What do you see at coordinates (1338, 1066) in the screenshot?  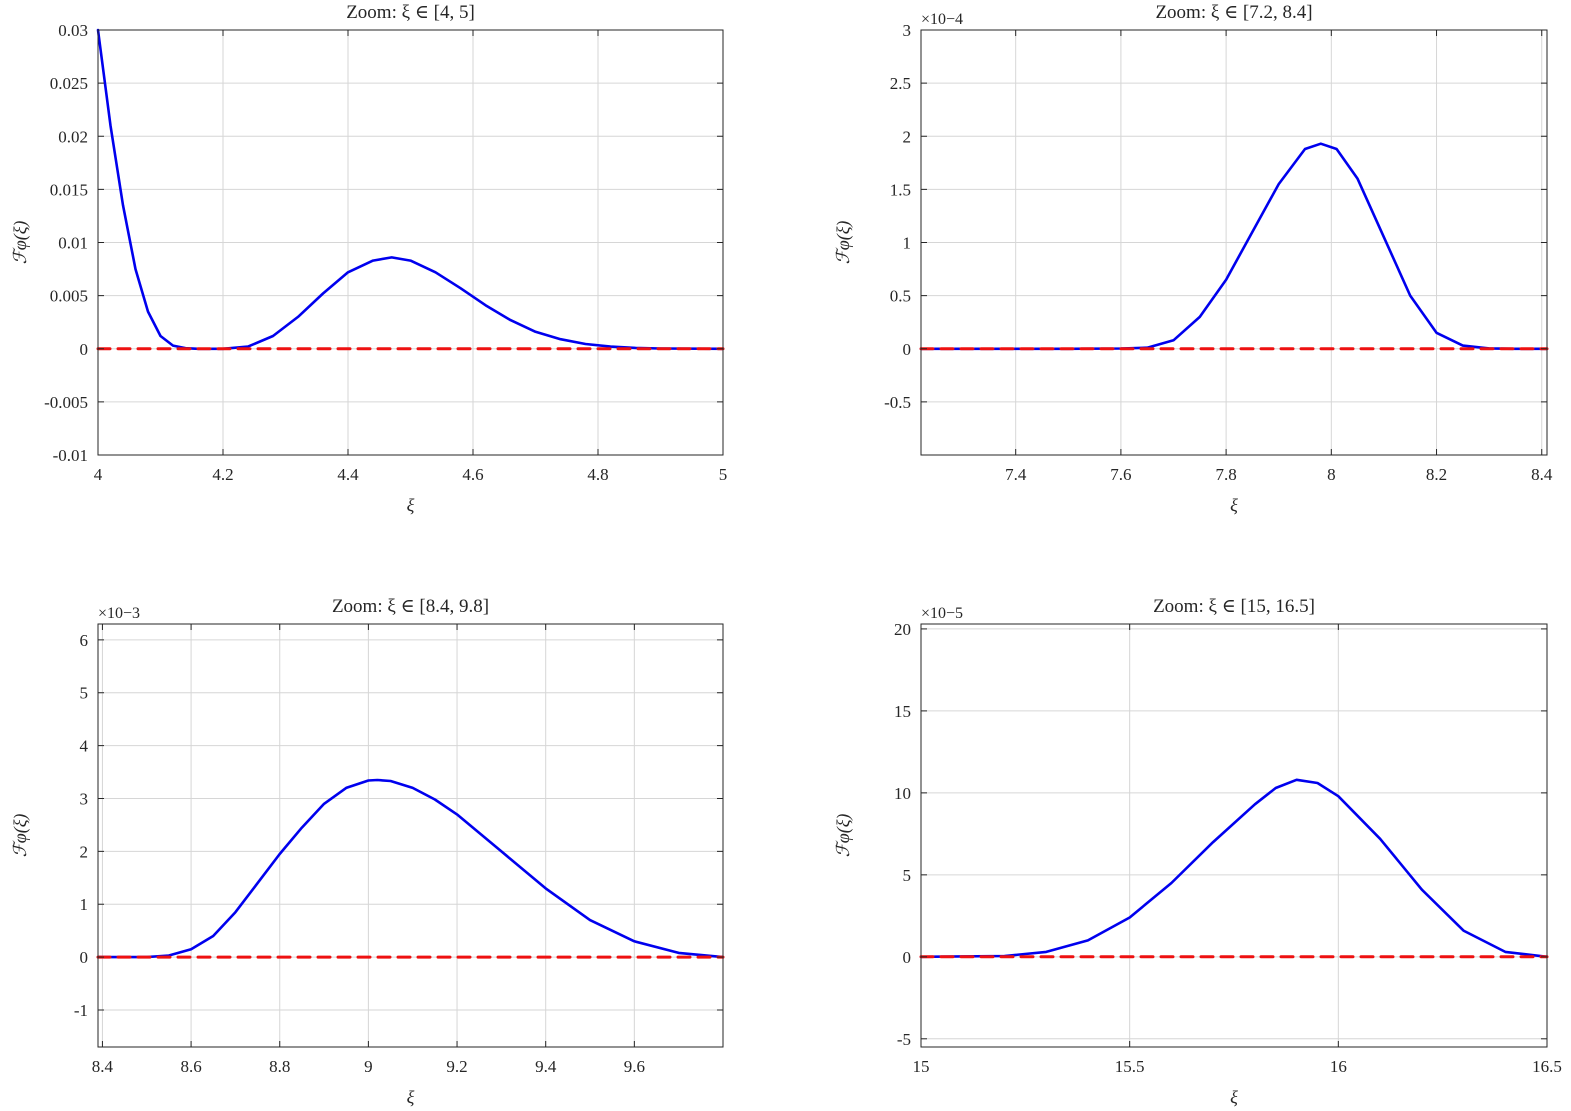 I see `x-tick-label: 16` at bounding box center [1338, 1066].